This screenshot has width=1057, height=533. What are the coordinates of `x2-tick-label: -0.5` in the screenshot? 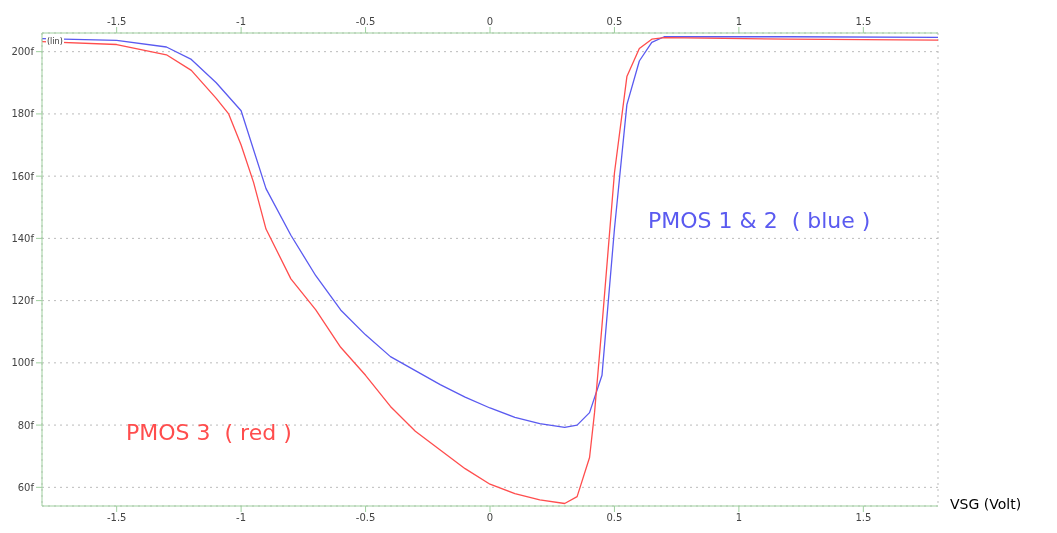 It's located at (365, 518).